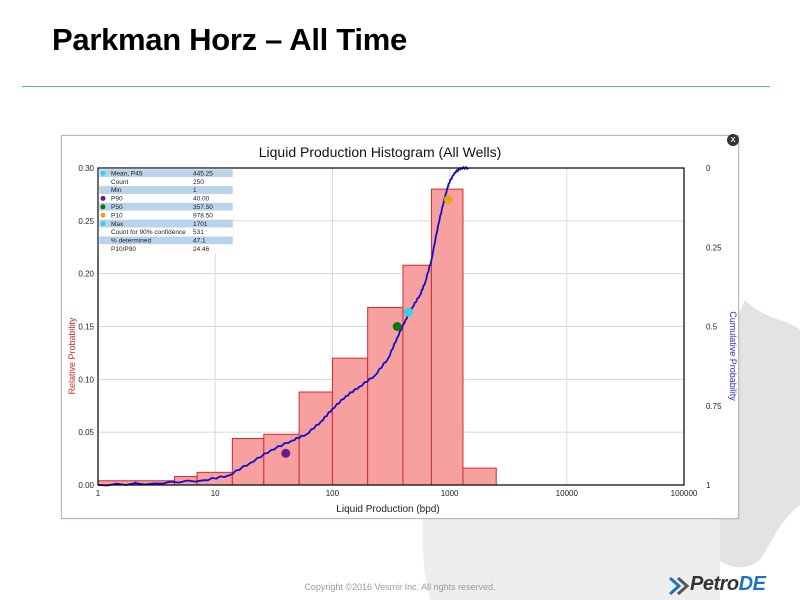 Image resolution: width=800 pixels, height=600 pixels. I want to click on y-tick-label: 0.15, so click(86, 327).